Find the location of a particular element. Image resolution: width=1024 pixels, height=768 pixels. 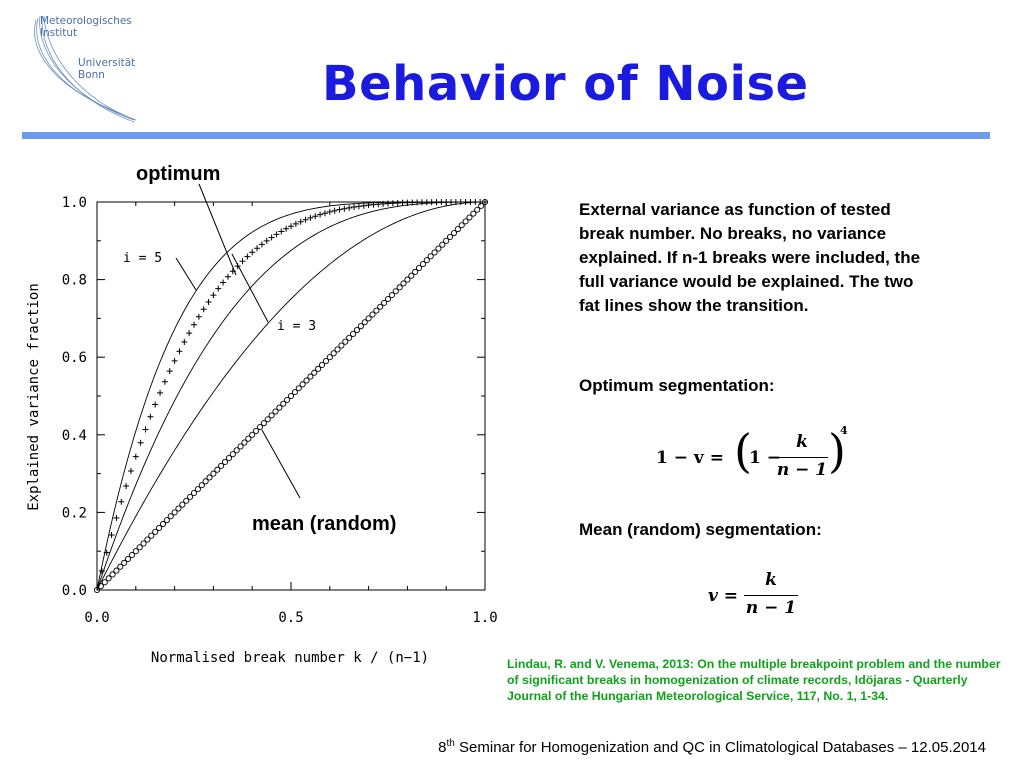

optimum-segmentation-title: Optimum segmentation: is located at coordinates (677, 385).